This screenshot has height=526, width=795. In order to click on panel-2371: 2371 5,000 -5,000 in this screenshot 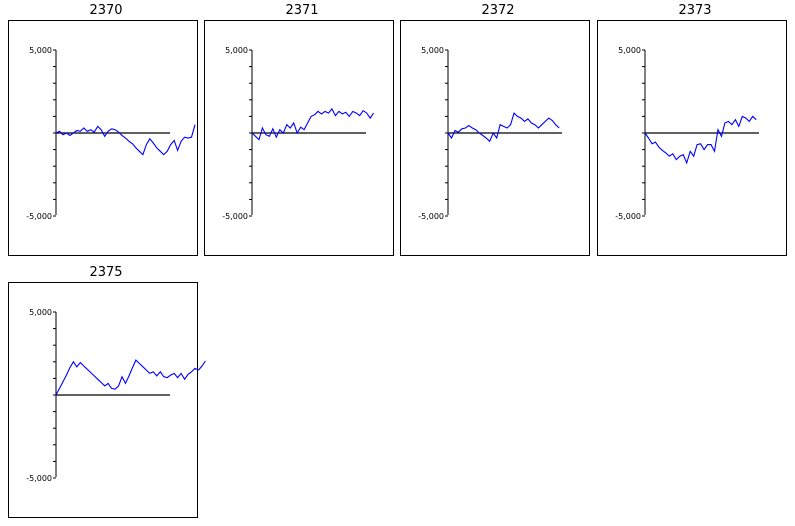, I will do `click(302, 131)`.